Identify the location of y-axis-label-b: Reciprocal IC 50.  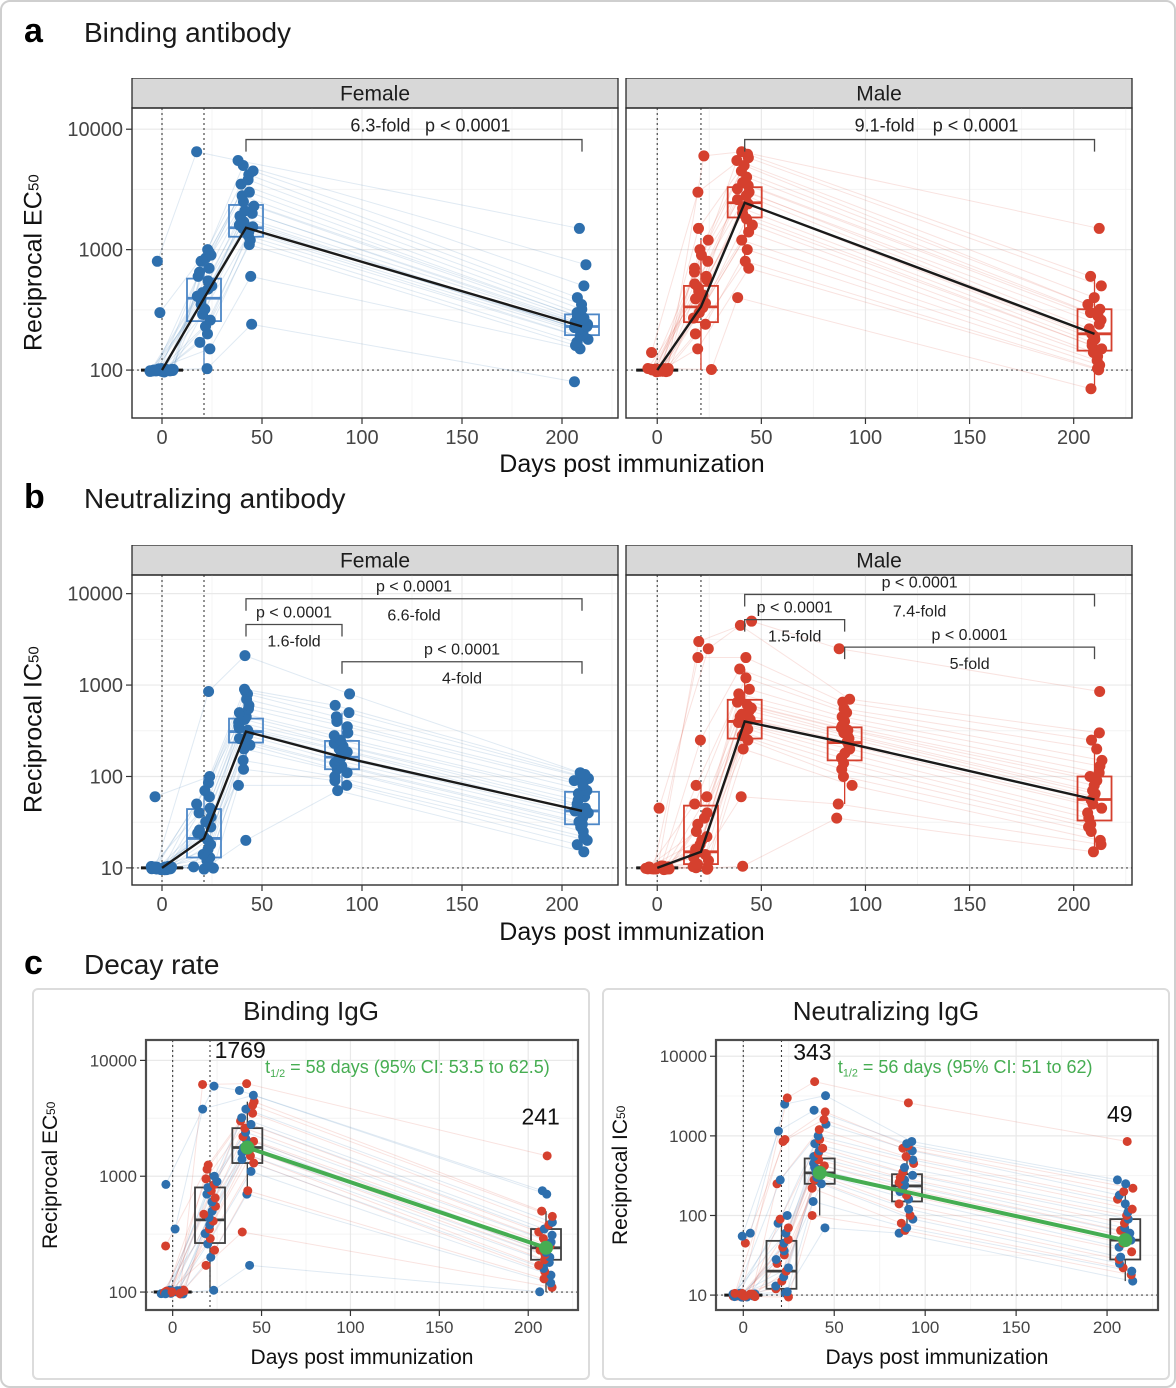
(33, 730).